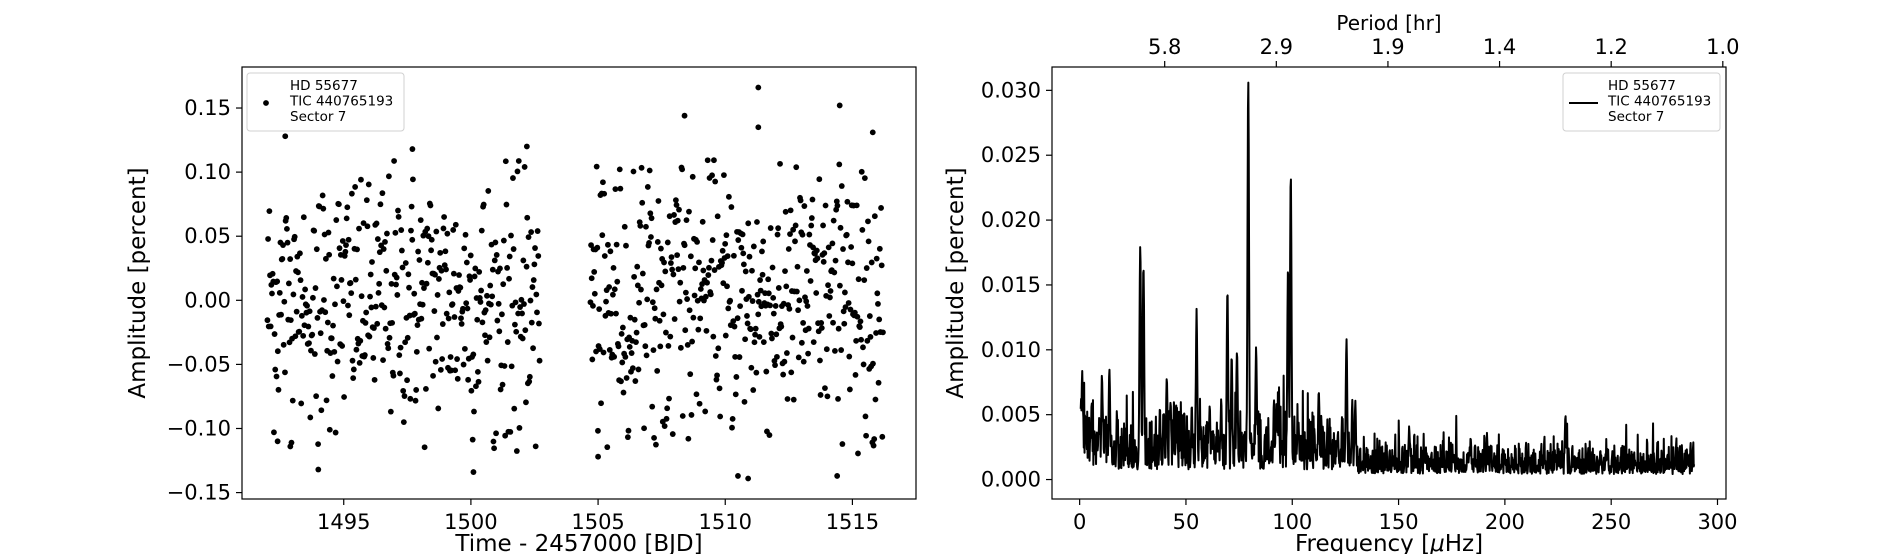 The width and height of the screenshot is (1900, 554). I want to click on outlier-point, so click(758, 127).